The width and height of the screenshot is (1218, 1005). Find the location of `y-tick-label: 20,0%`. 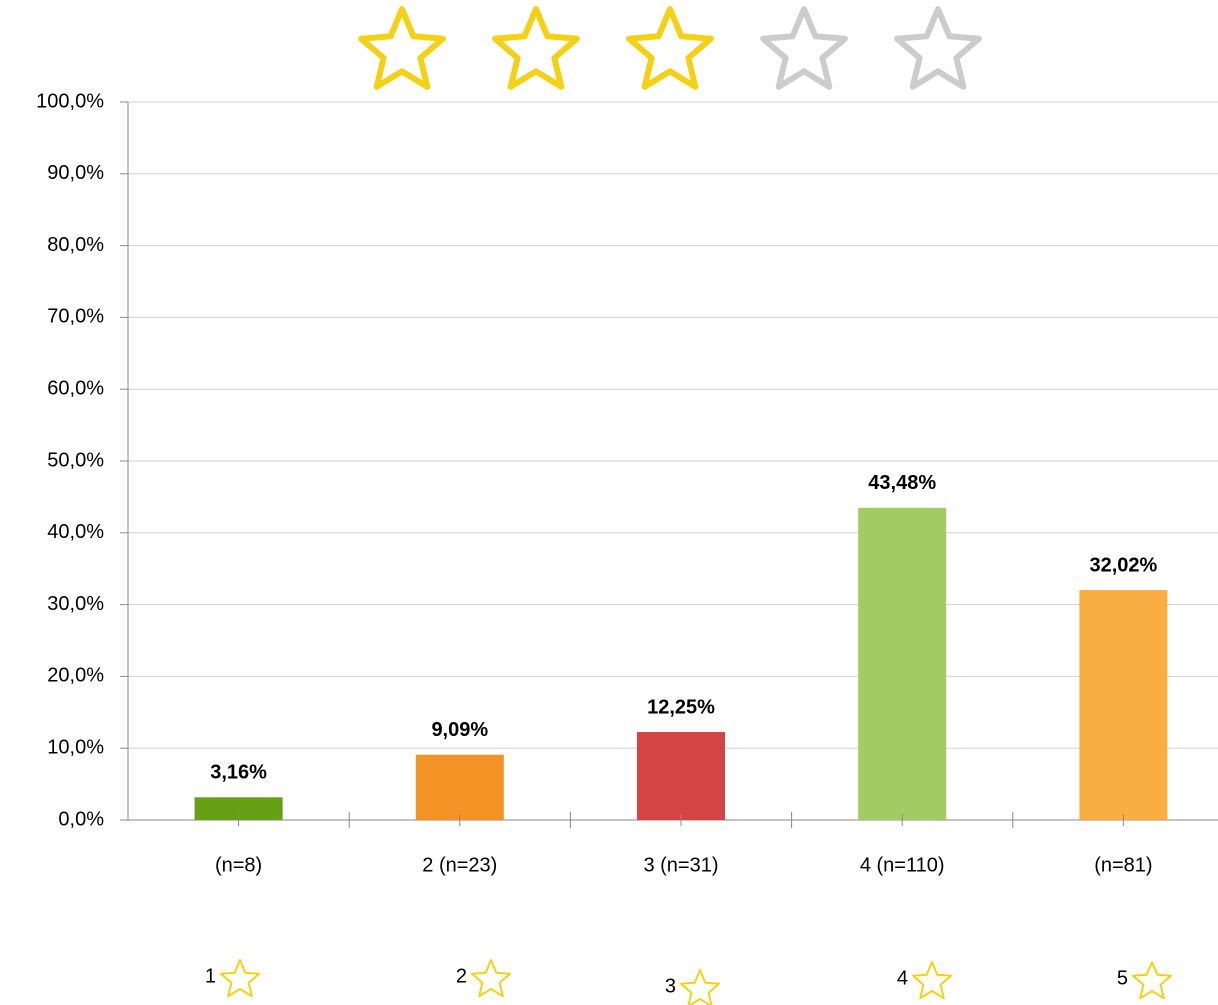

y-tick-label: 20,0% is located at coordinates (75, 676).